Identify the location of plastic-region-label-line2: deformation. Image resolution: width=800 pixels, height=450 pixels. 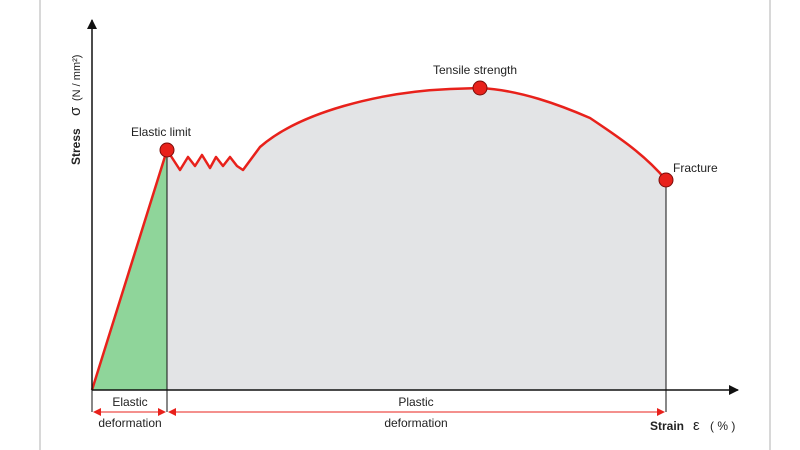
(415, 423).